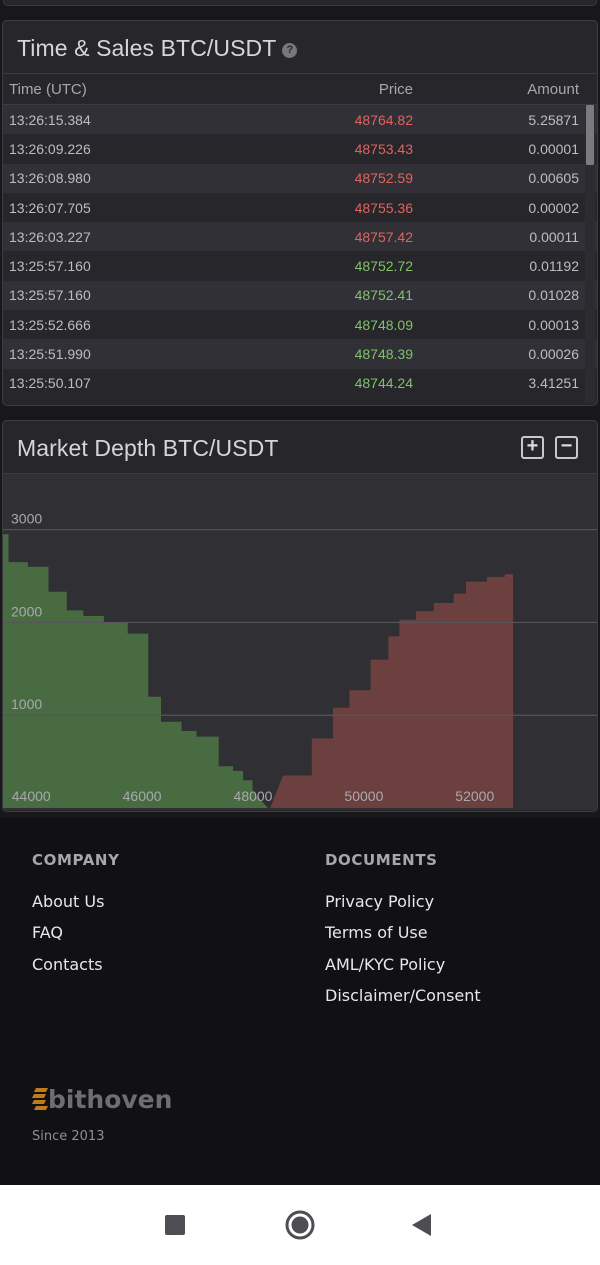 The image size is (600, 1265). What do you see at coordinates (383, 295) in the screenshot?
I see `trade-price: 48752.41` at bounding box center [383, 295].